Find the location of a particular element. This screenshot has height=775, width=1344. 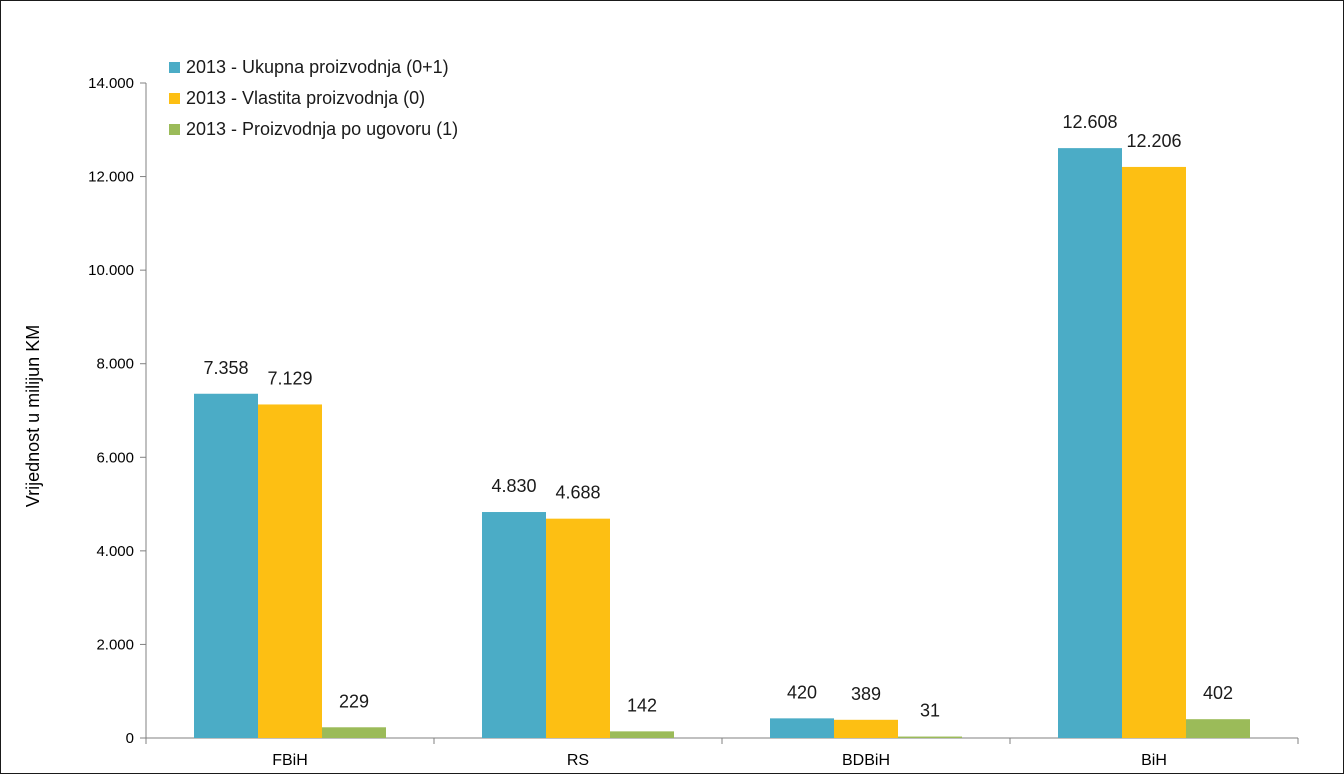

data-label: 4.688 is located at coordinates (577, 493).